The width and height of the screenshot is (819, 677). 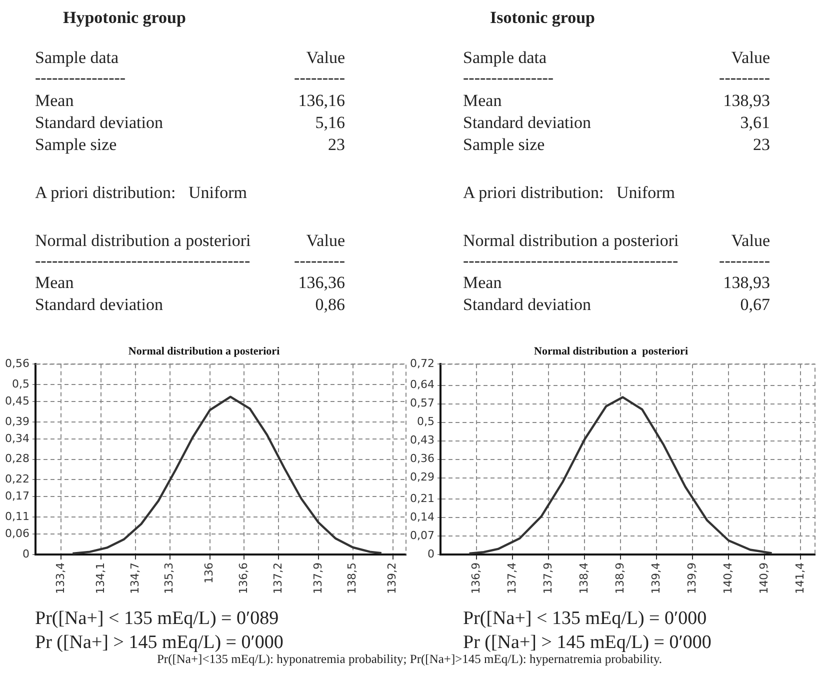 What do you see at coordinates (101, 578) in the screenshot?
I see `x-tick-label: 134,1` at bounding box center [101, 578].